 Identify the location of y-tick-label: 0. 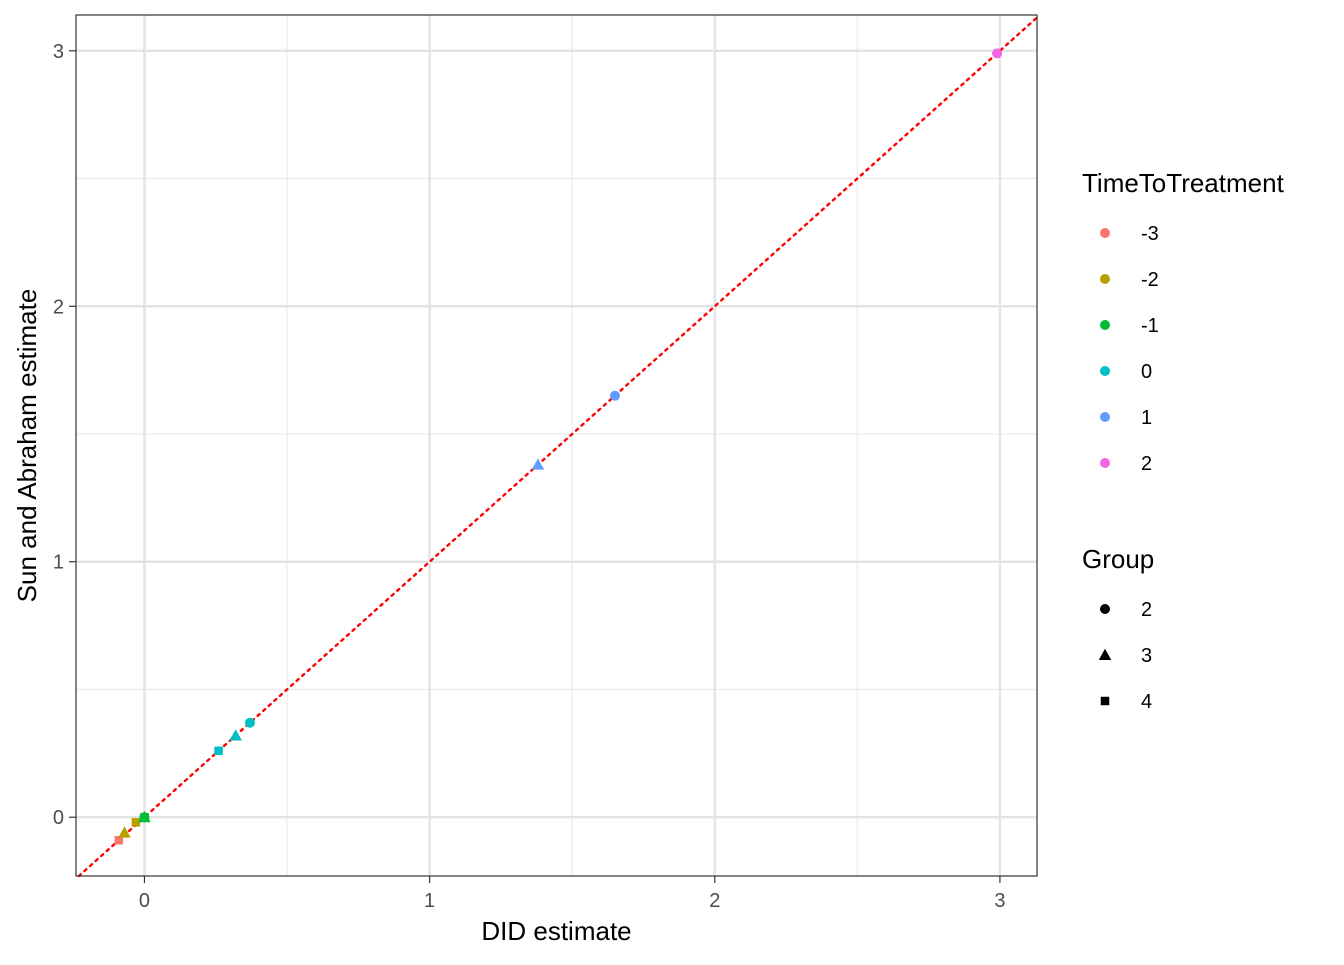
(58, 818).